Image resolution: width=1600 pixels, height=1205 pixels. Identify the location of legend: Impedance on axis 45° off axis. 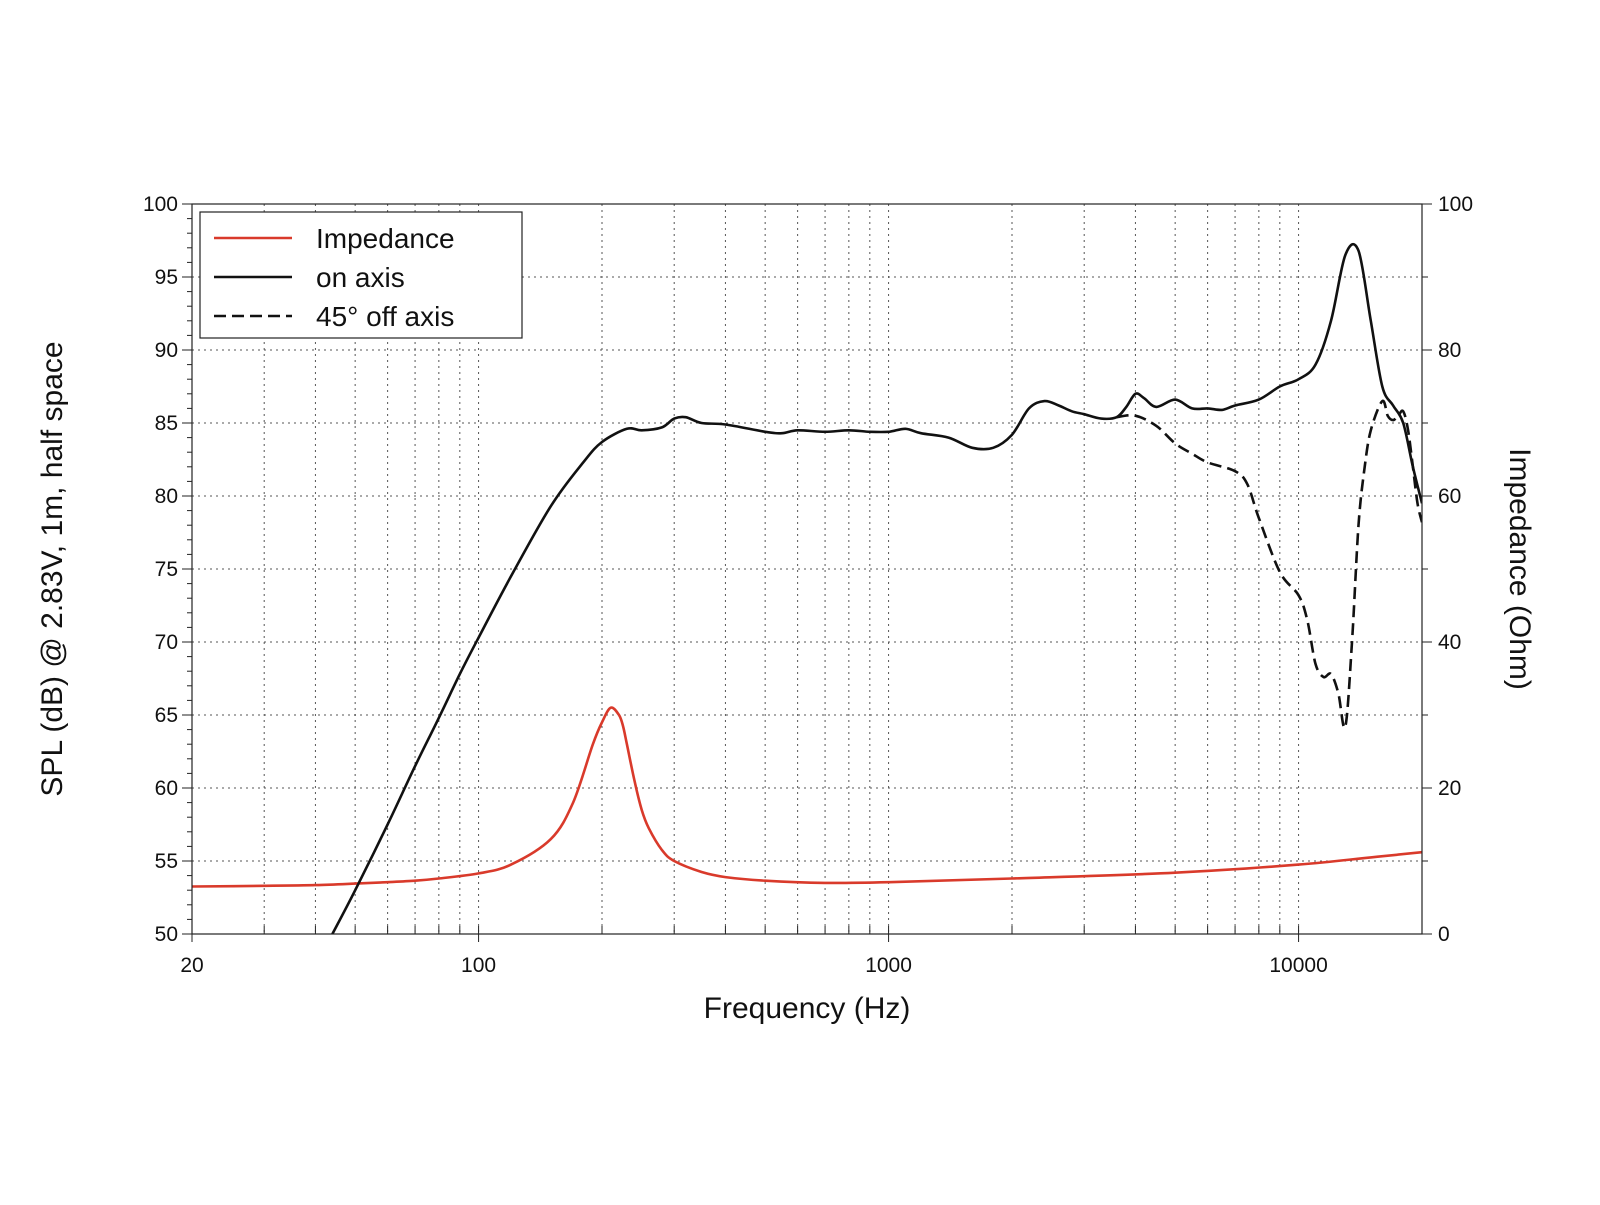
(361, 275).